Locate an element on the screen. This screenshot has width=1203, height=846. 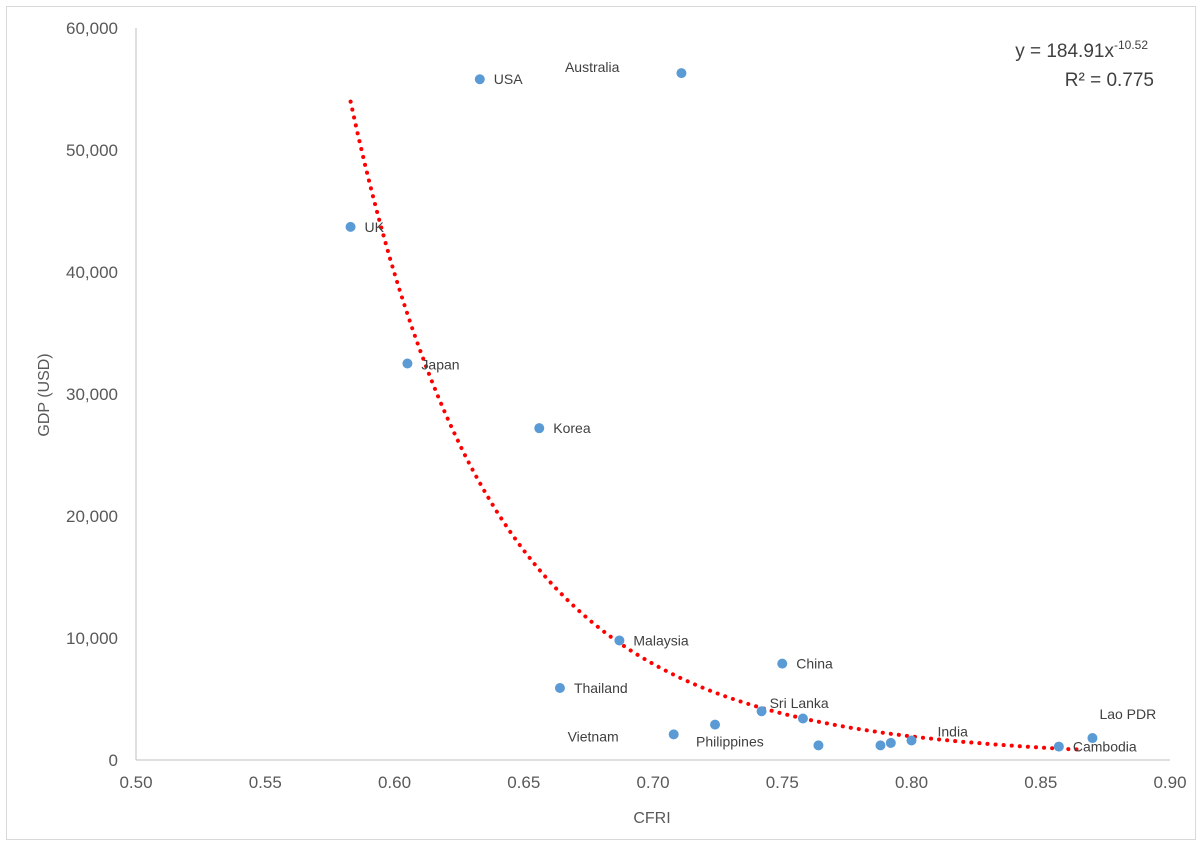
equation-base: y = 184.91x is located at coordinates (1064, 51).